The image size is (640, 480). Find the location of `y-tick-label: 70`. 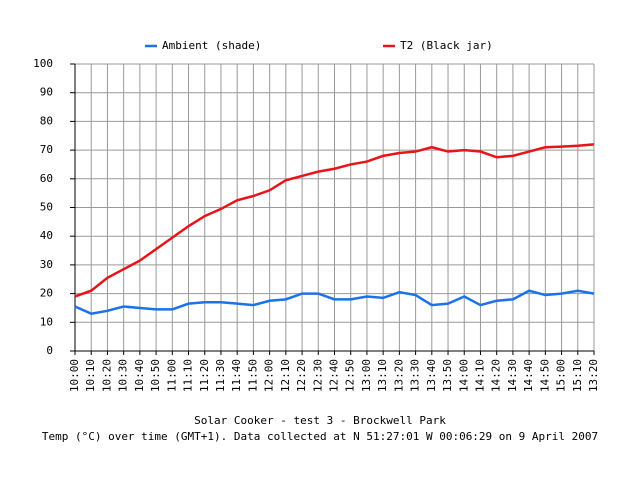

y-tick-label: 70 is located at coordinates (46, 149).